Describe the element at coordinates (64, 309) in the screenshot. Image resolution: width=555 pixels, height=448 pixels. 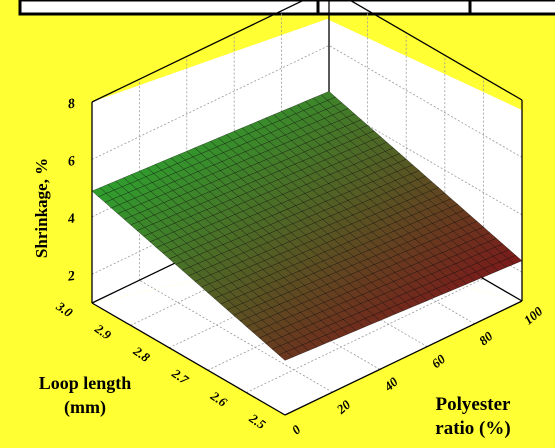
I see `y-tick-label: 3.0` at that location.